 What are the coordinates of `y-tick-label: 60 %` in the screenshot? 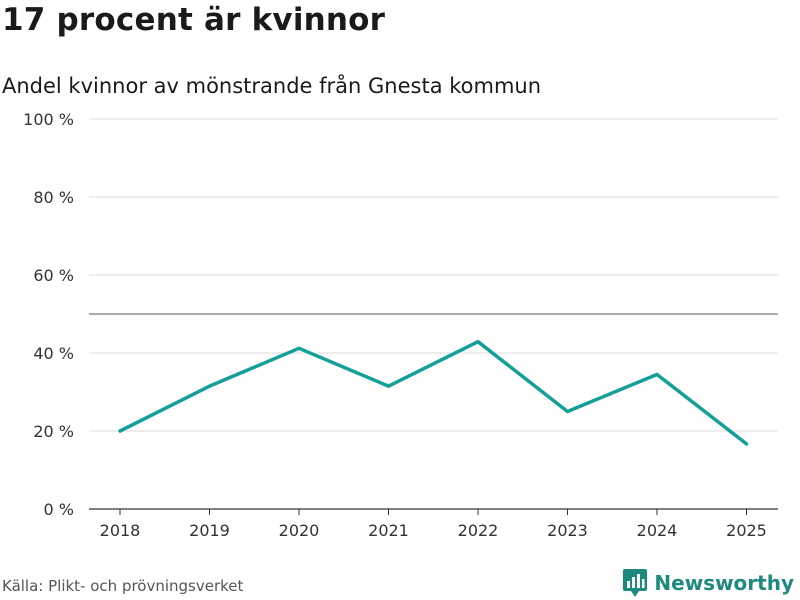 It's located at (53, 275).